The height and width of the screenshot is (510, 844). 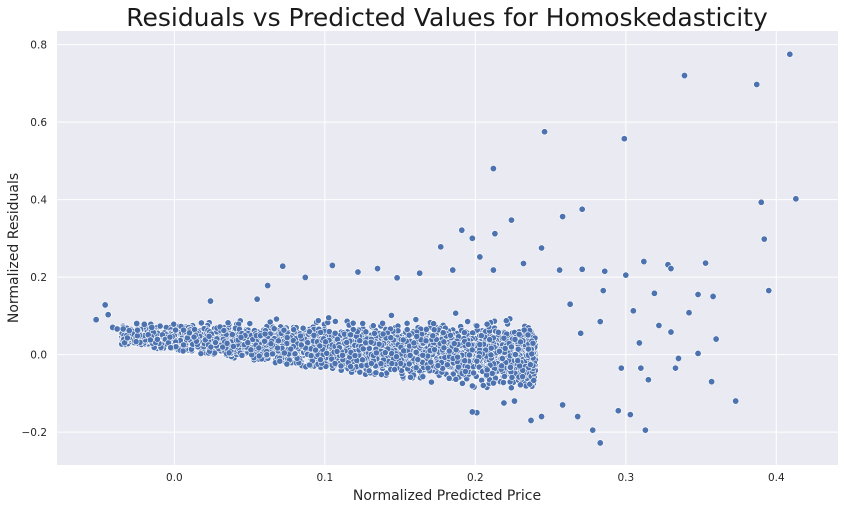 I want to click on x-tick-label: 0.0, so click(x=174, y=478).